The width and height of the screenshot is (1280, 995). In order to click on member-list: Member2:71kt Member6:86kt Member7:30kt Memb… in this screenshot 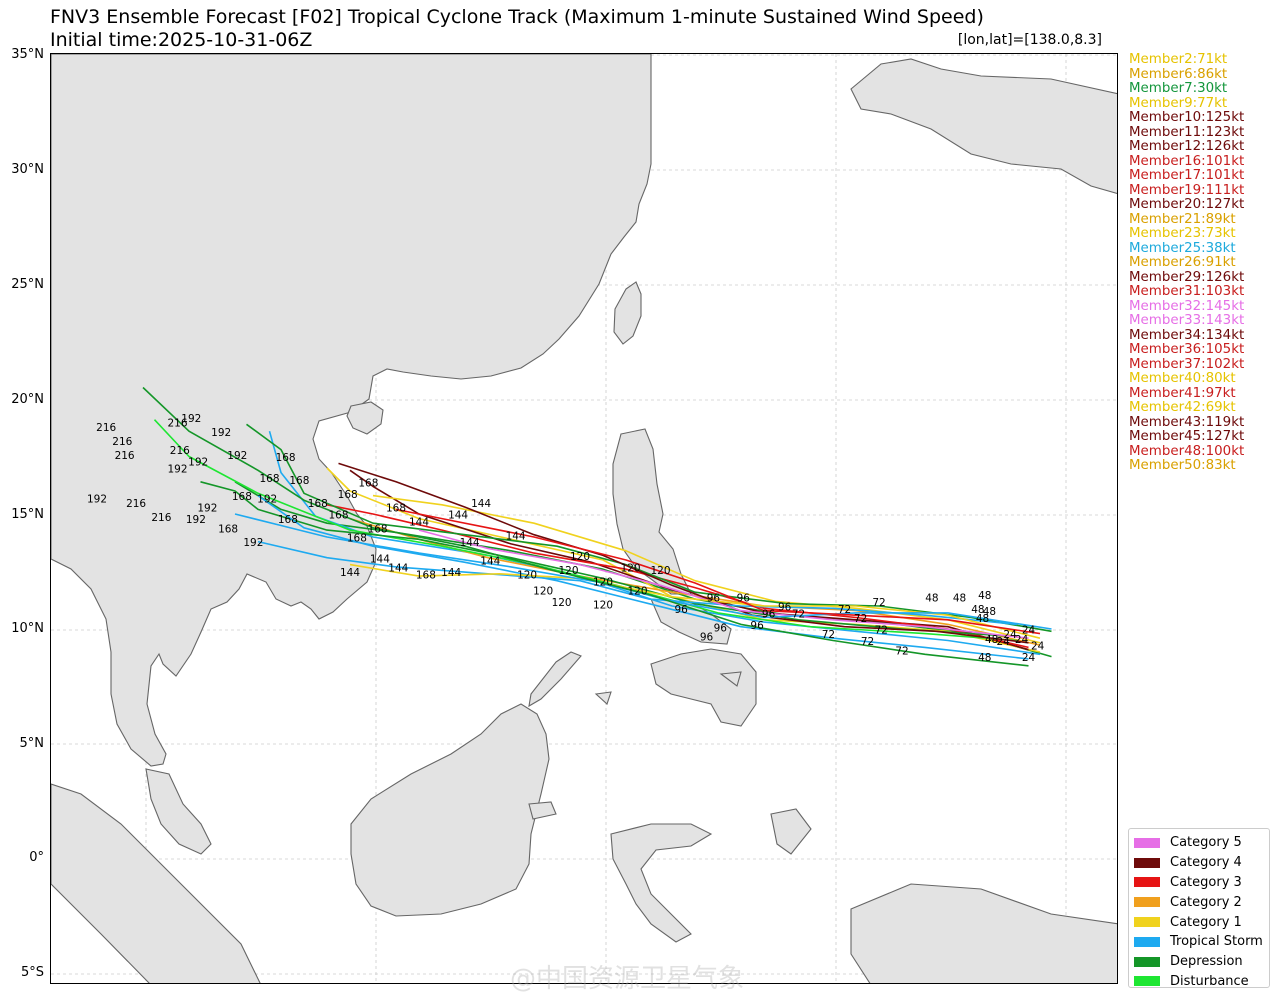, I will do `click(1204, 263)`.